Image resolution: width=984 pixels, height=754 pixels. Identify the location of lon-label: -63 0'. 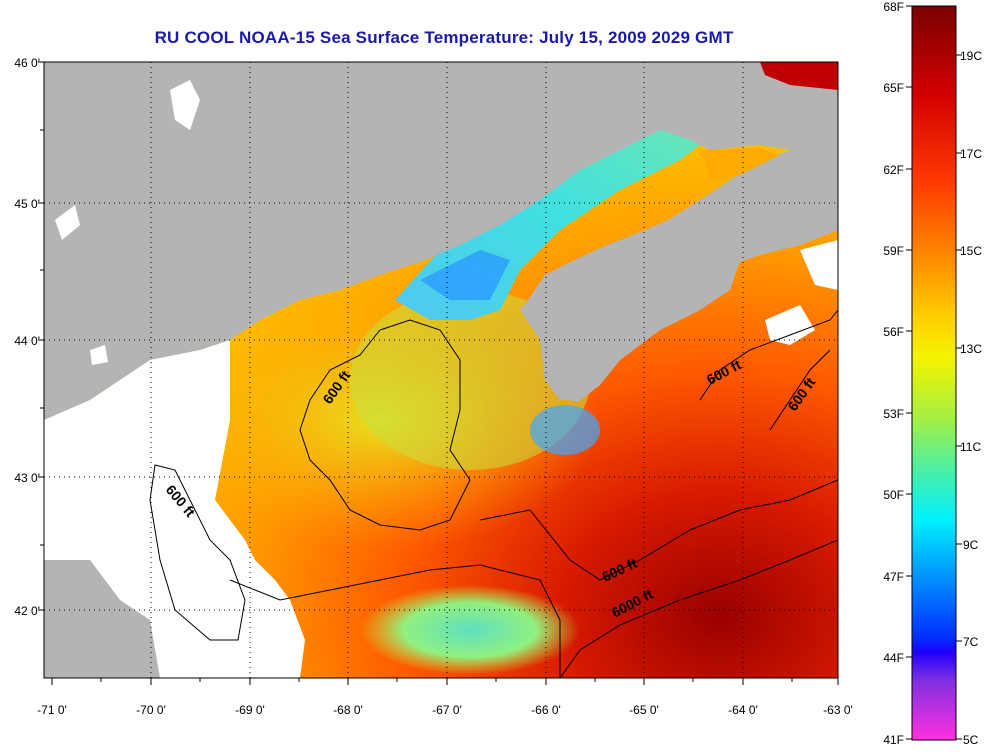
(838, 710).